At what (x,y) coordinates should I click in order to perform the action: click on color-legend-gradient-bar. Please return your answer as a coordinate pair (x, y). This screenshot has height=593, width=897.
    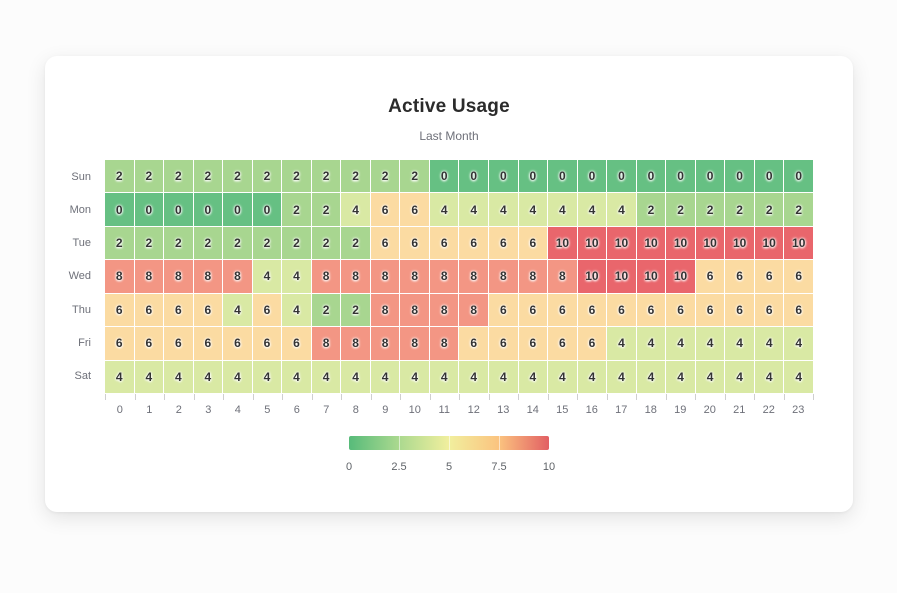
    Looking at the image, I should click on (449, 443).